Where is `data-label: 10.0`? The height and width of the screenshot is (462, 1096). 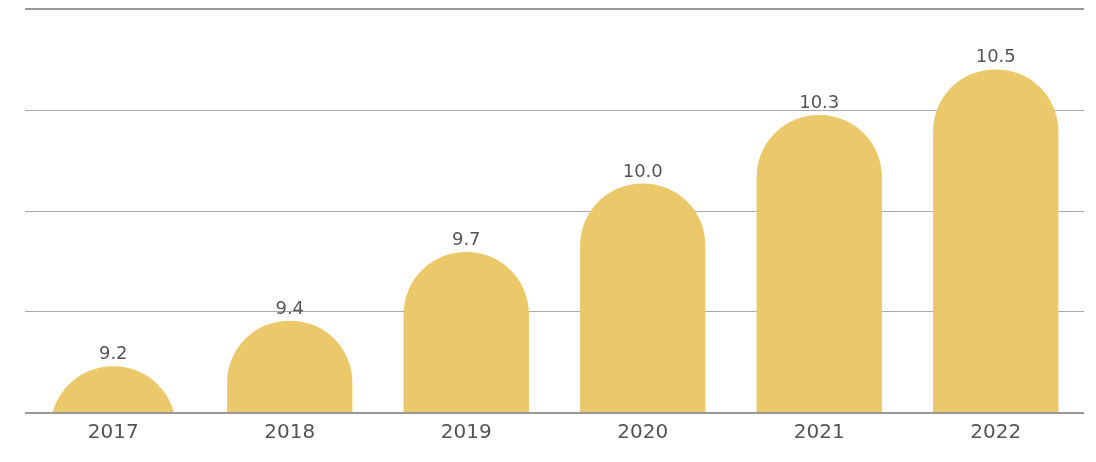
data-label: 10.0 is located at coordinates (642, 170).